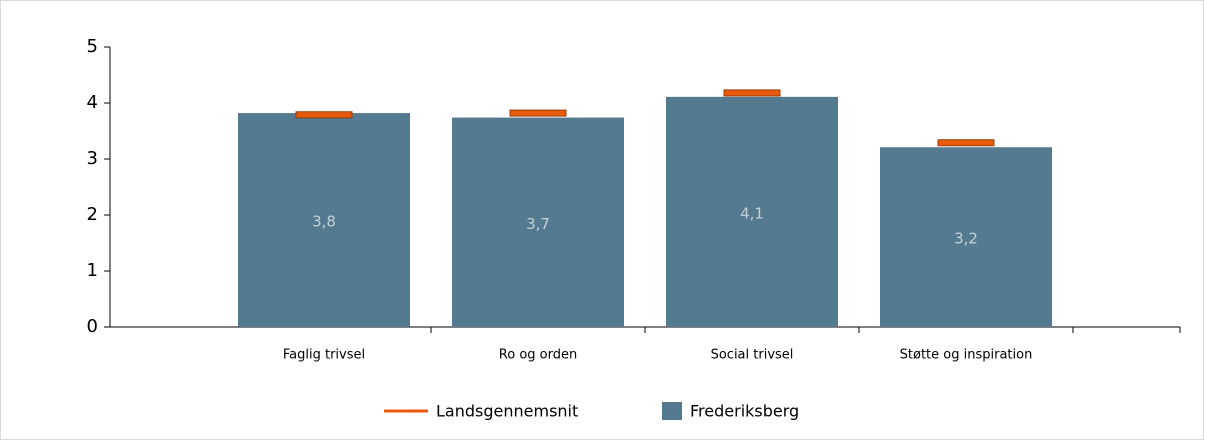 The image size is (1205, 441). I want to click on value-label: 3,2, so click(966, 239).